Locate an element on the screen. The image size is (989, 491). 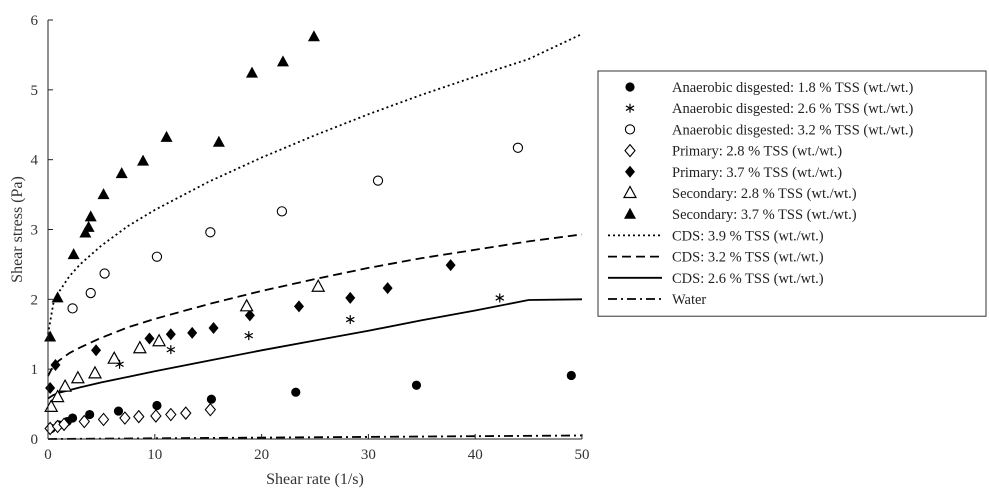
legend-label: CDS: 3.9 % TSS (wt./wt.) is located at coordinates (748, 236).